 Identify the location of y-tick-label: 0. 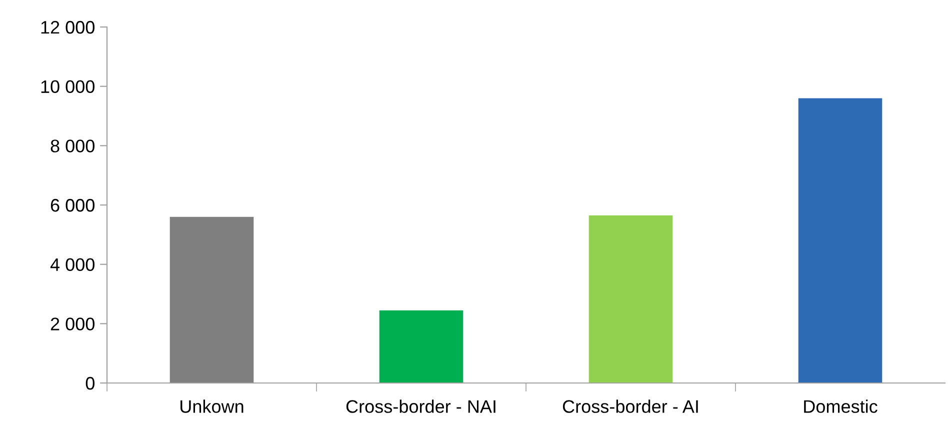
(90, 383).